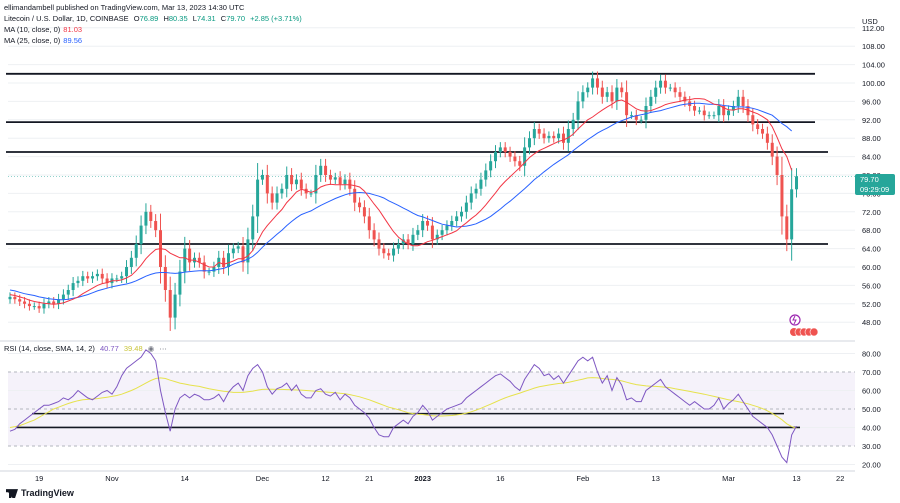  Describe the element at coordinates (163, 348) in the screenshot. I see `more-icon: ⋯` at that location.